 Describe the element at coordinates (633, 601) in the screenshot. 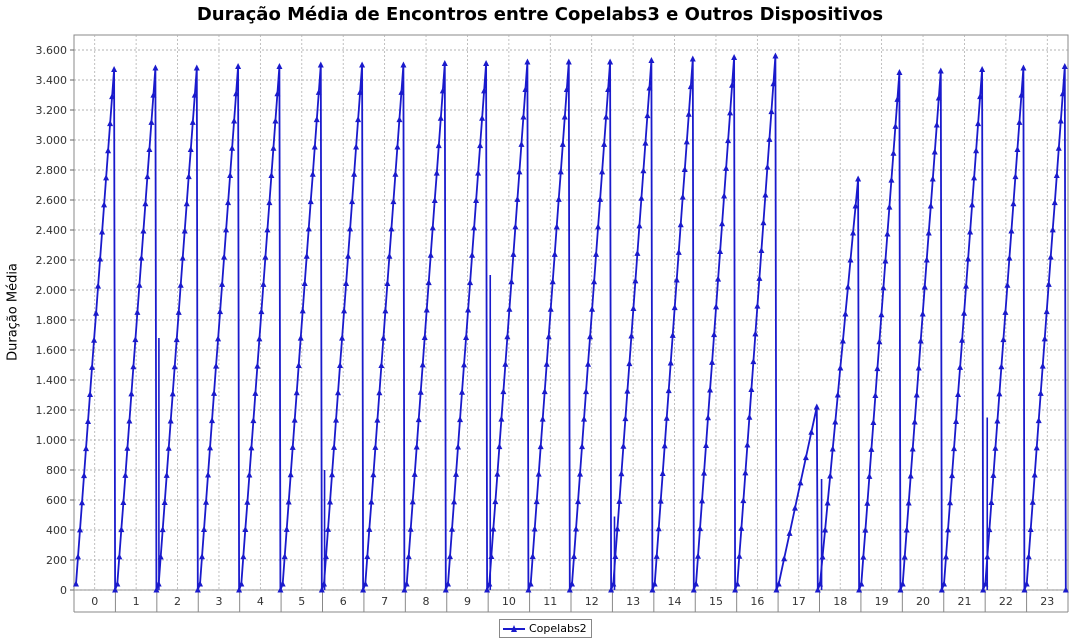

I see `x-tick-label: 13` at that location.